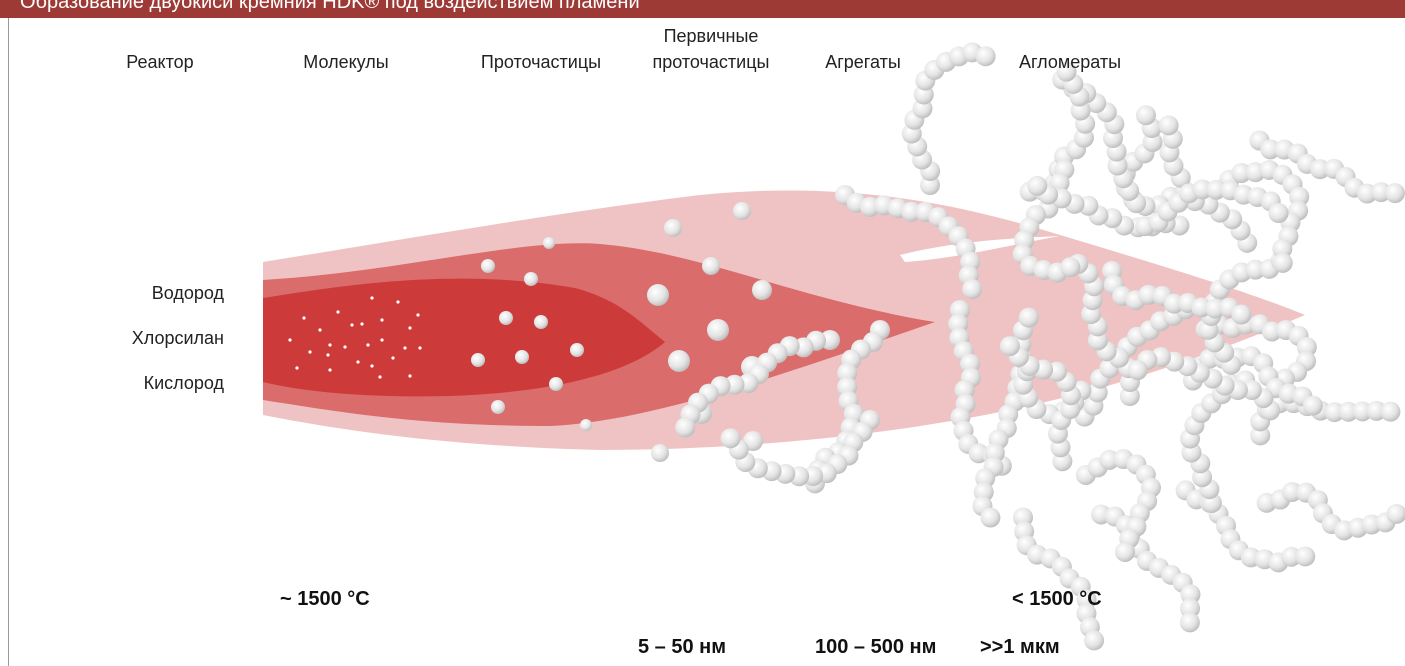 The image size is (1405, 666). What do you see at coordinates (346, 62) in the screenshot?
I see `stage-label: Молекулы` at bounding box center [346, 62].